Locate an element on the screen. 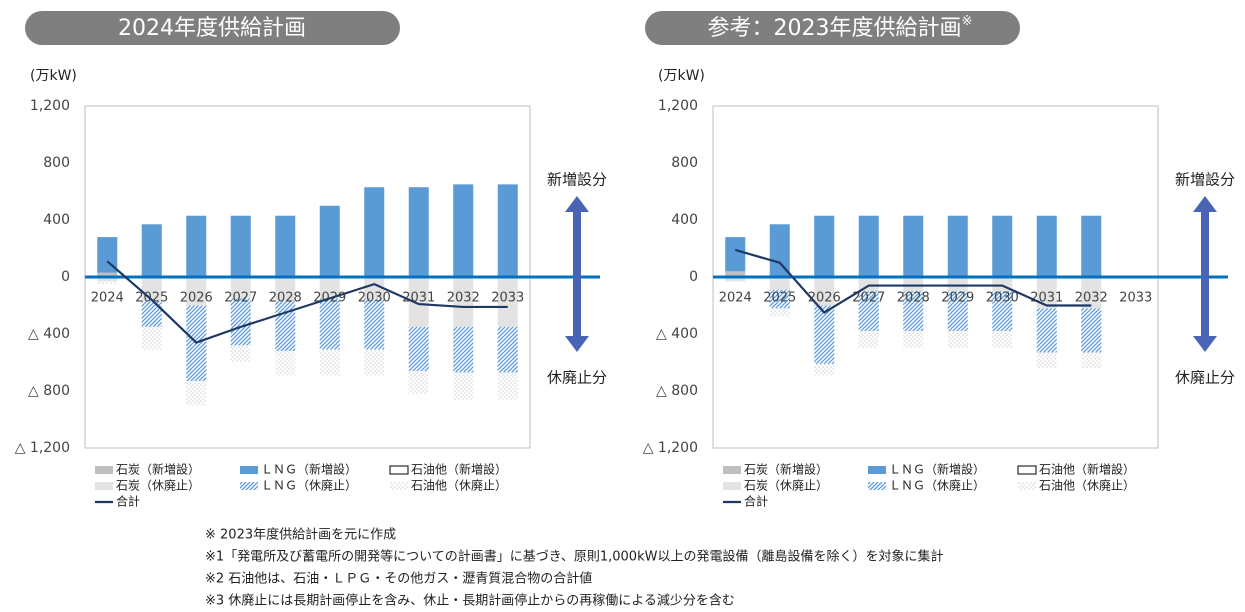 The width and height of the screenshot is (1245, 612). x-tick-label: 2024 is located at coordinates (107, 298).